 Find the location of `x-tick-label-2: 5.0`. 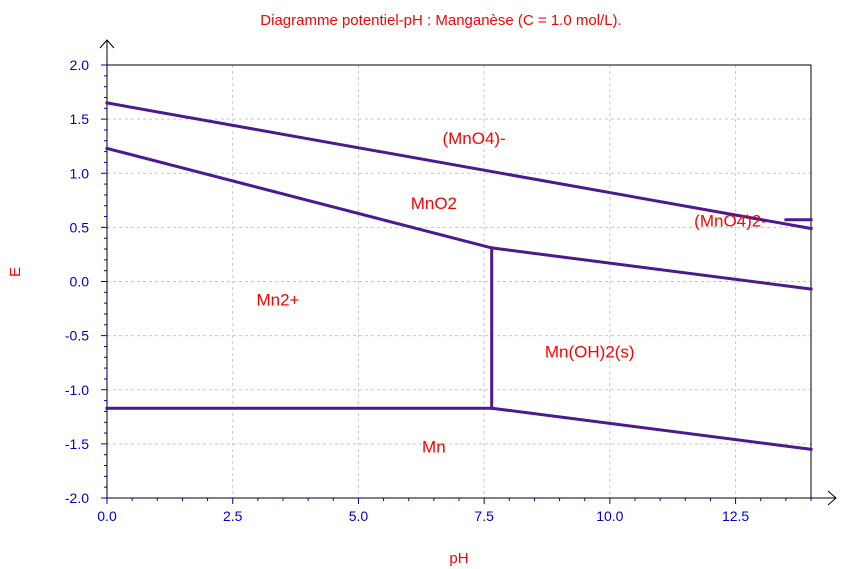

x-tick-label-2: 5.0 is located at coordinates (359, 516).